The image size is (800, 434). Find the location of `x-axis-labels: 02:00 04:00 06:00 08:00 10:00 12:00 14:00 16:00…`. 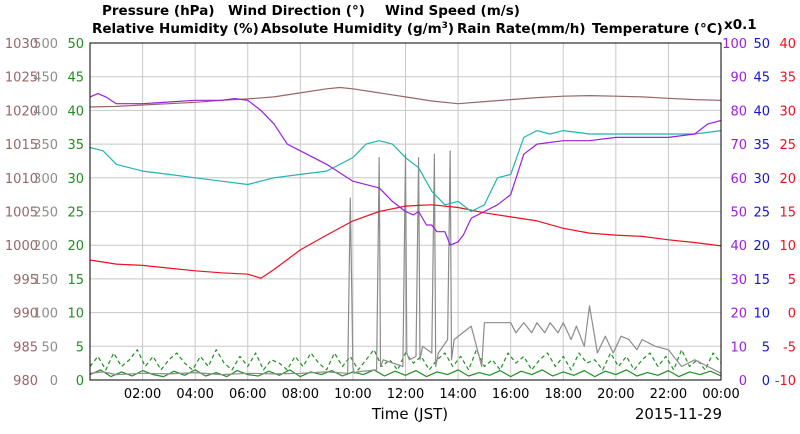

x-axis-labels: 02:00 04:00 06:00 08:00 10:00 12:00 14:00 16:00… is located at coordinates (432, 394).